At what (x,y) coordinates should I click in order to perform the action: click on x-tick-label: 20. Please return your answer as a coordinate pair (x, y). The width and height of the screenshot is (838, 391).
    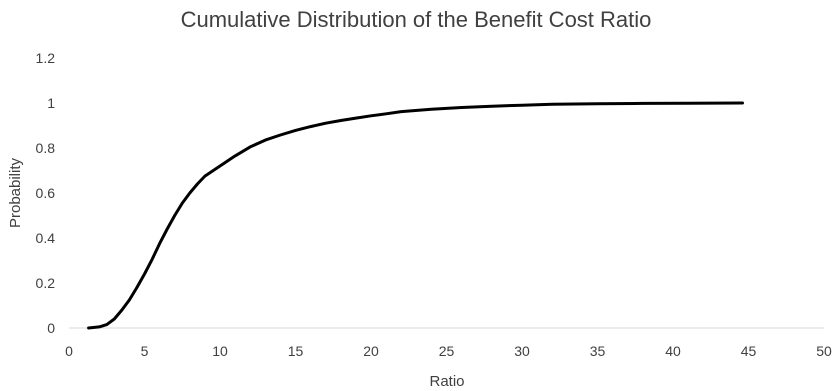
    Looking at the image, I should click on (371, 351).